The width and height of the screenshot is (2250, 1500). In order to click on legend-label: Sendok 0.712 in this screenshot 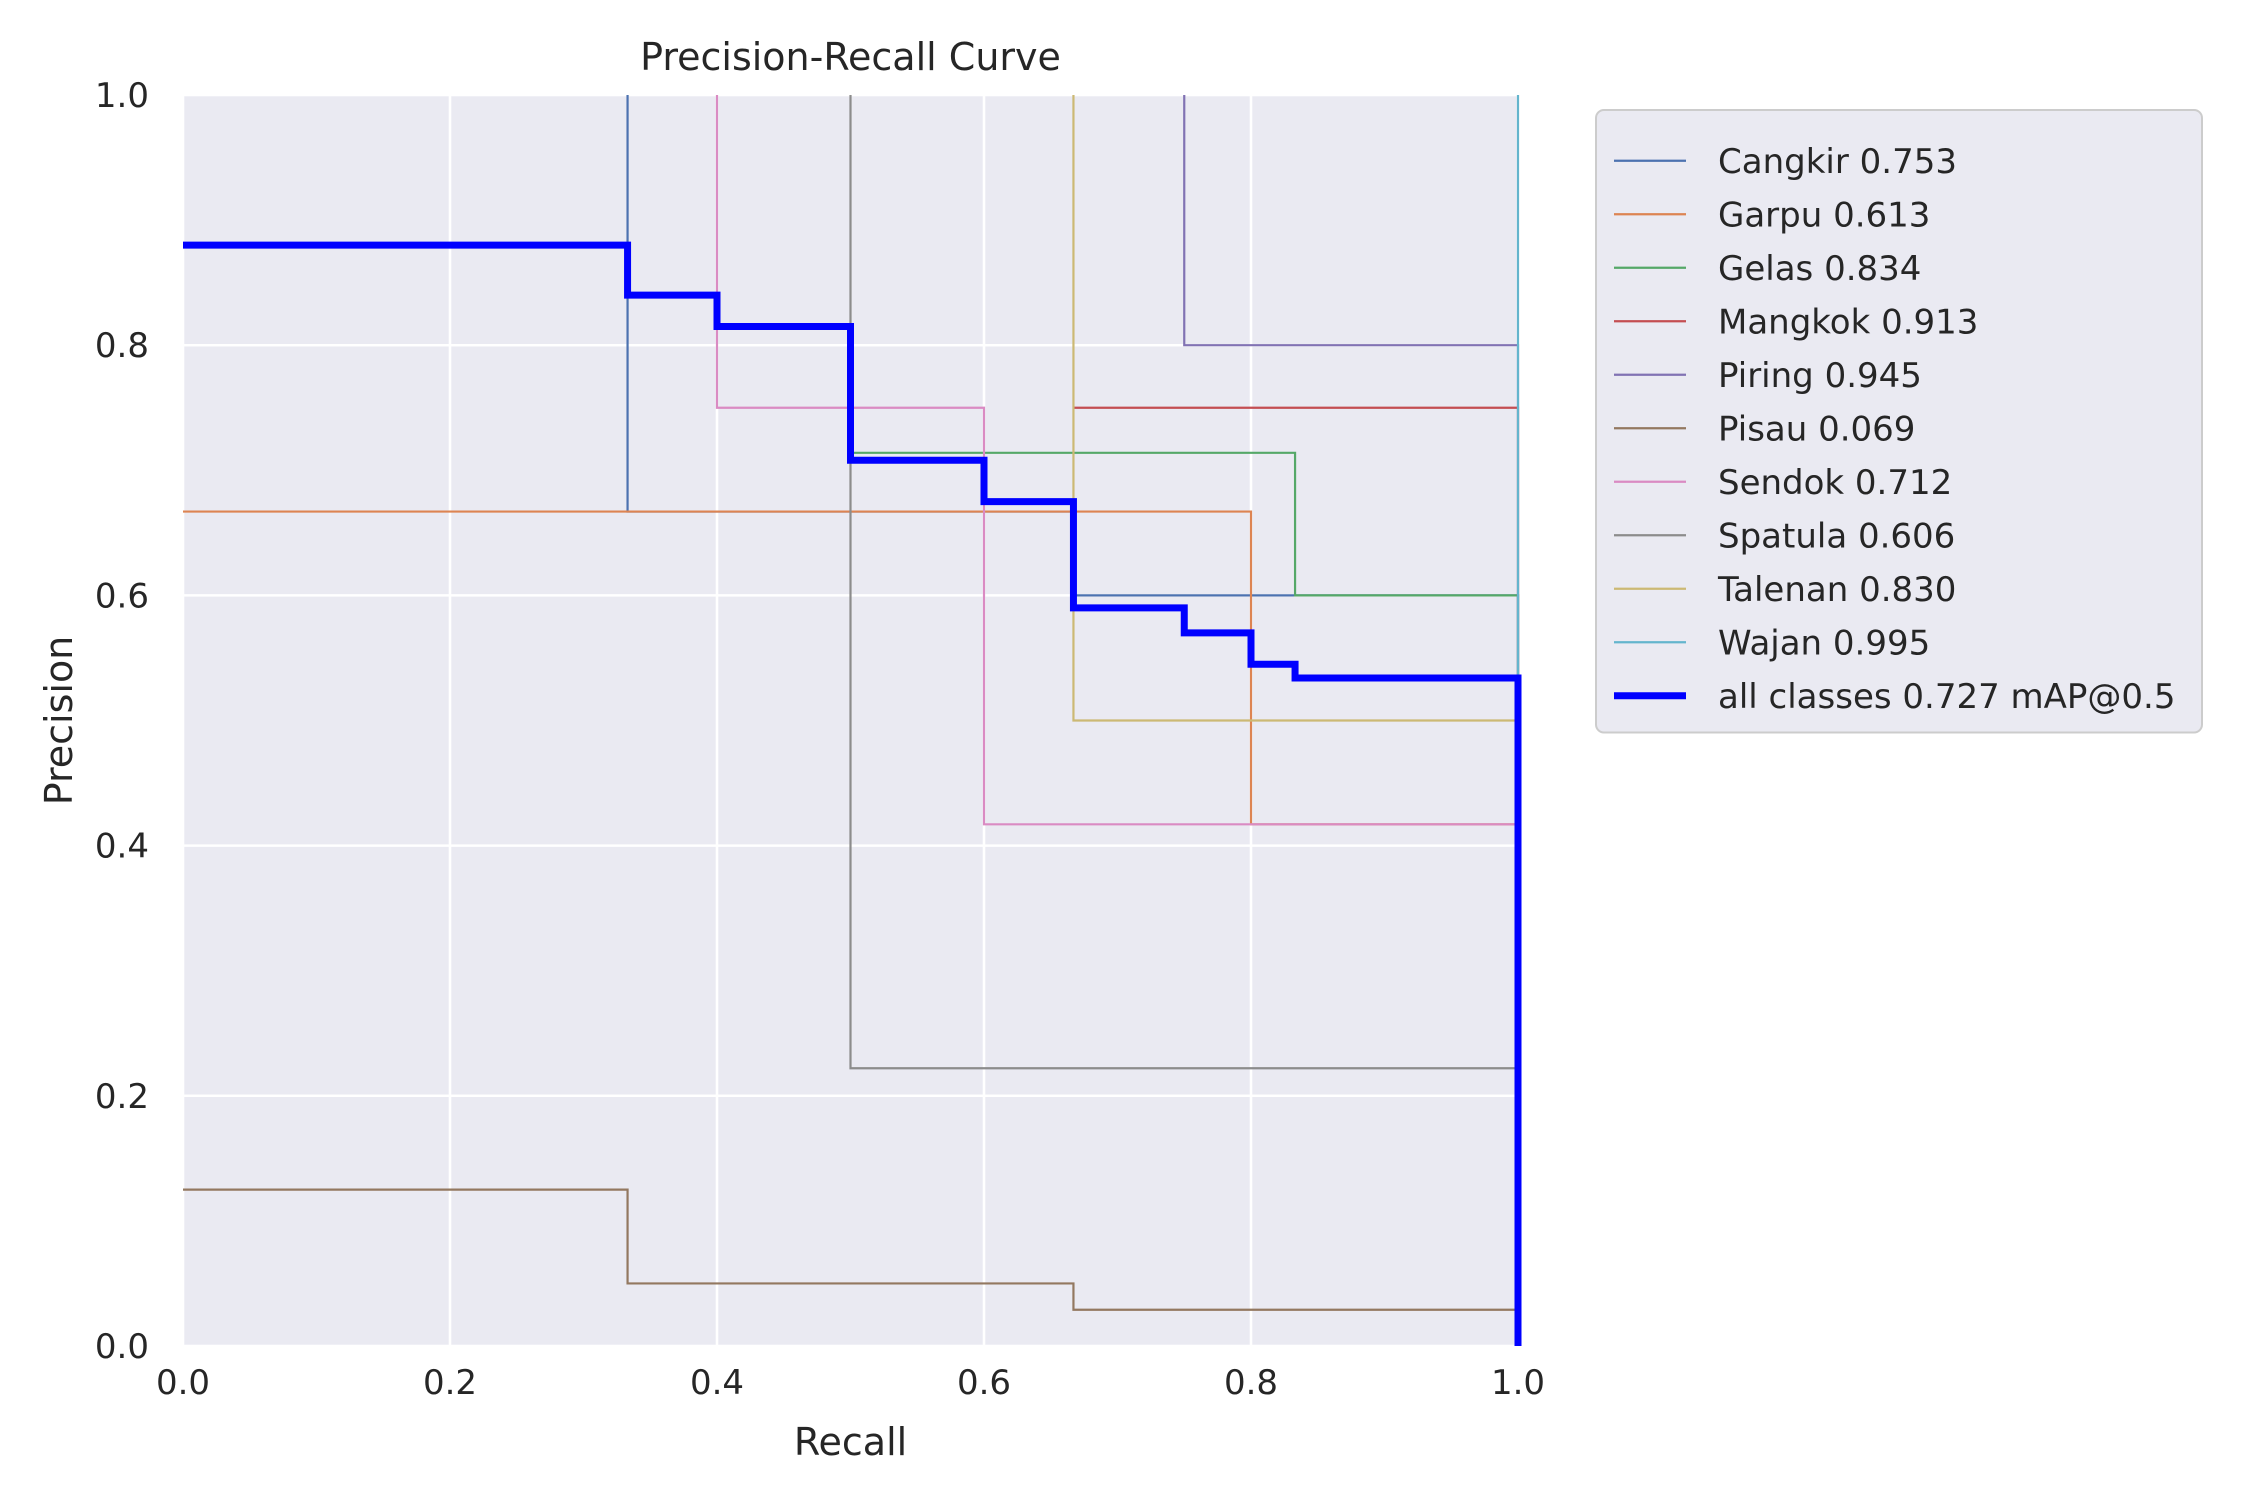, I will do `click(1835, 483)`.